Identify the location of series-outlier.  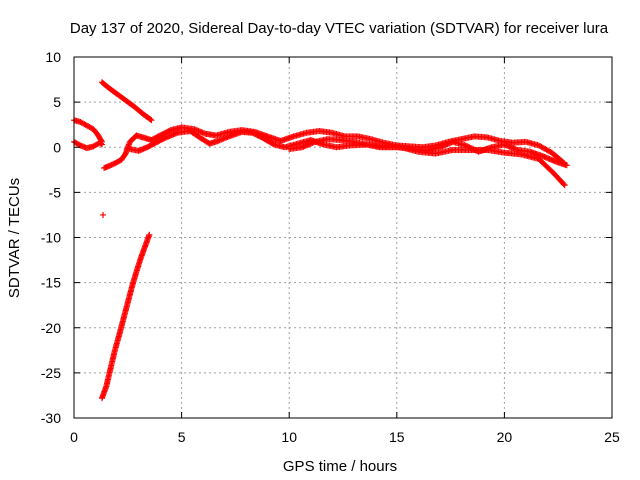
(103, 214).